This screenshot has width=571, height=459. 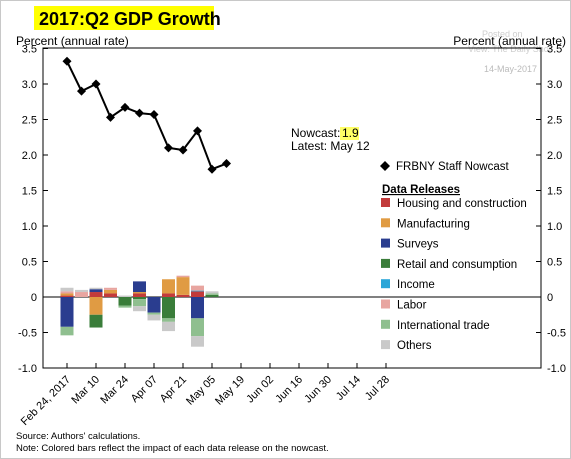 What do you see at coordinates (29, 227) in the screenshot?
I see `y-tick-label-left: 1.0` at bounding box center [29, 227].